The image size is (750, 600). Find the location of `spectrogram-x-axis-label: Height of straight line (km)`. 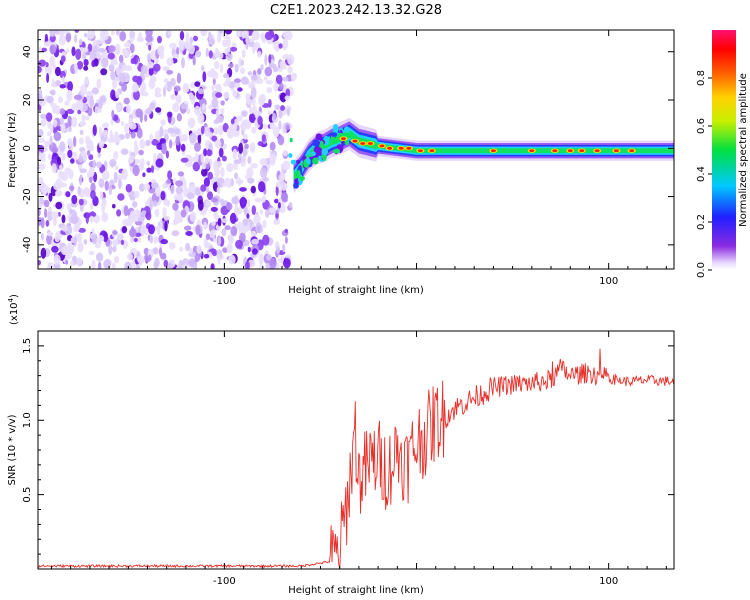

spectrogram-x-axis-label: Height of straight line (km) is located at coordinates (356, 290).